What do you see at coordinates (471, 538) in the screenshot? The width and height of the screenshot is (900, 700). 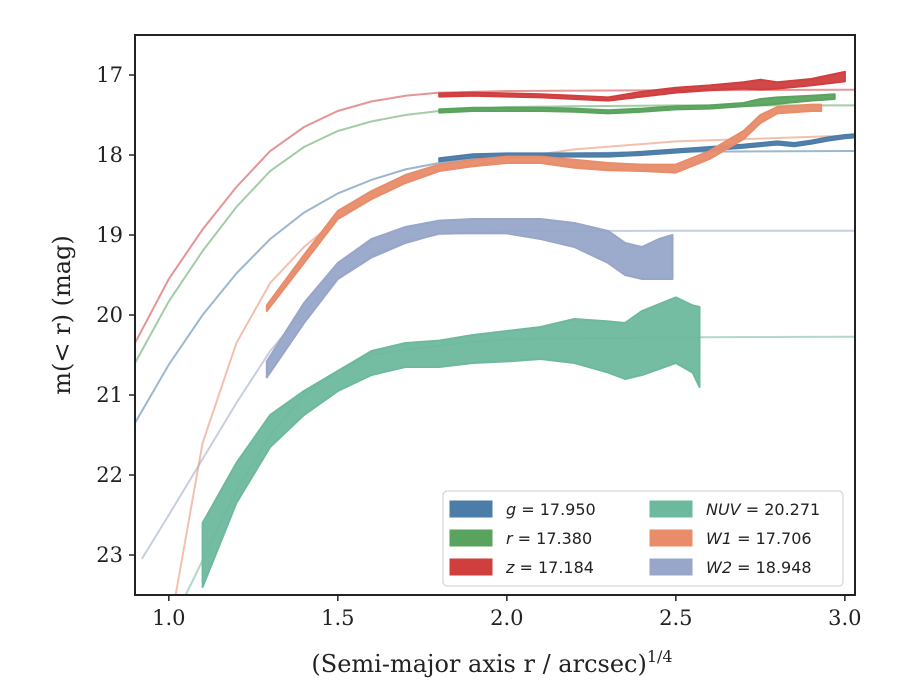 I see `legend-swatch-r` at bounding box center [471, 538].